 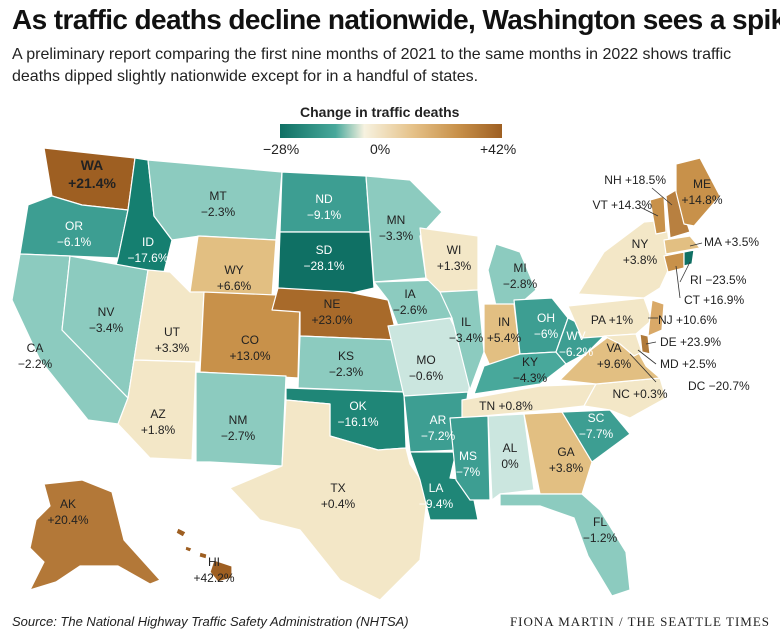 I want to click on label-SD-value: −28.1%, so click(x=323, y=266).